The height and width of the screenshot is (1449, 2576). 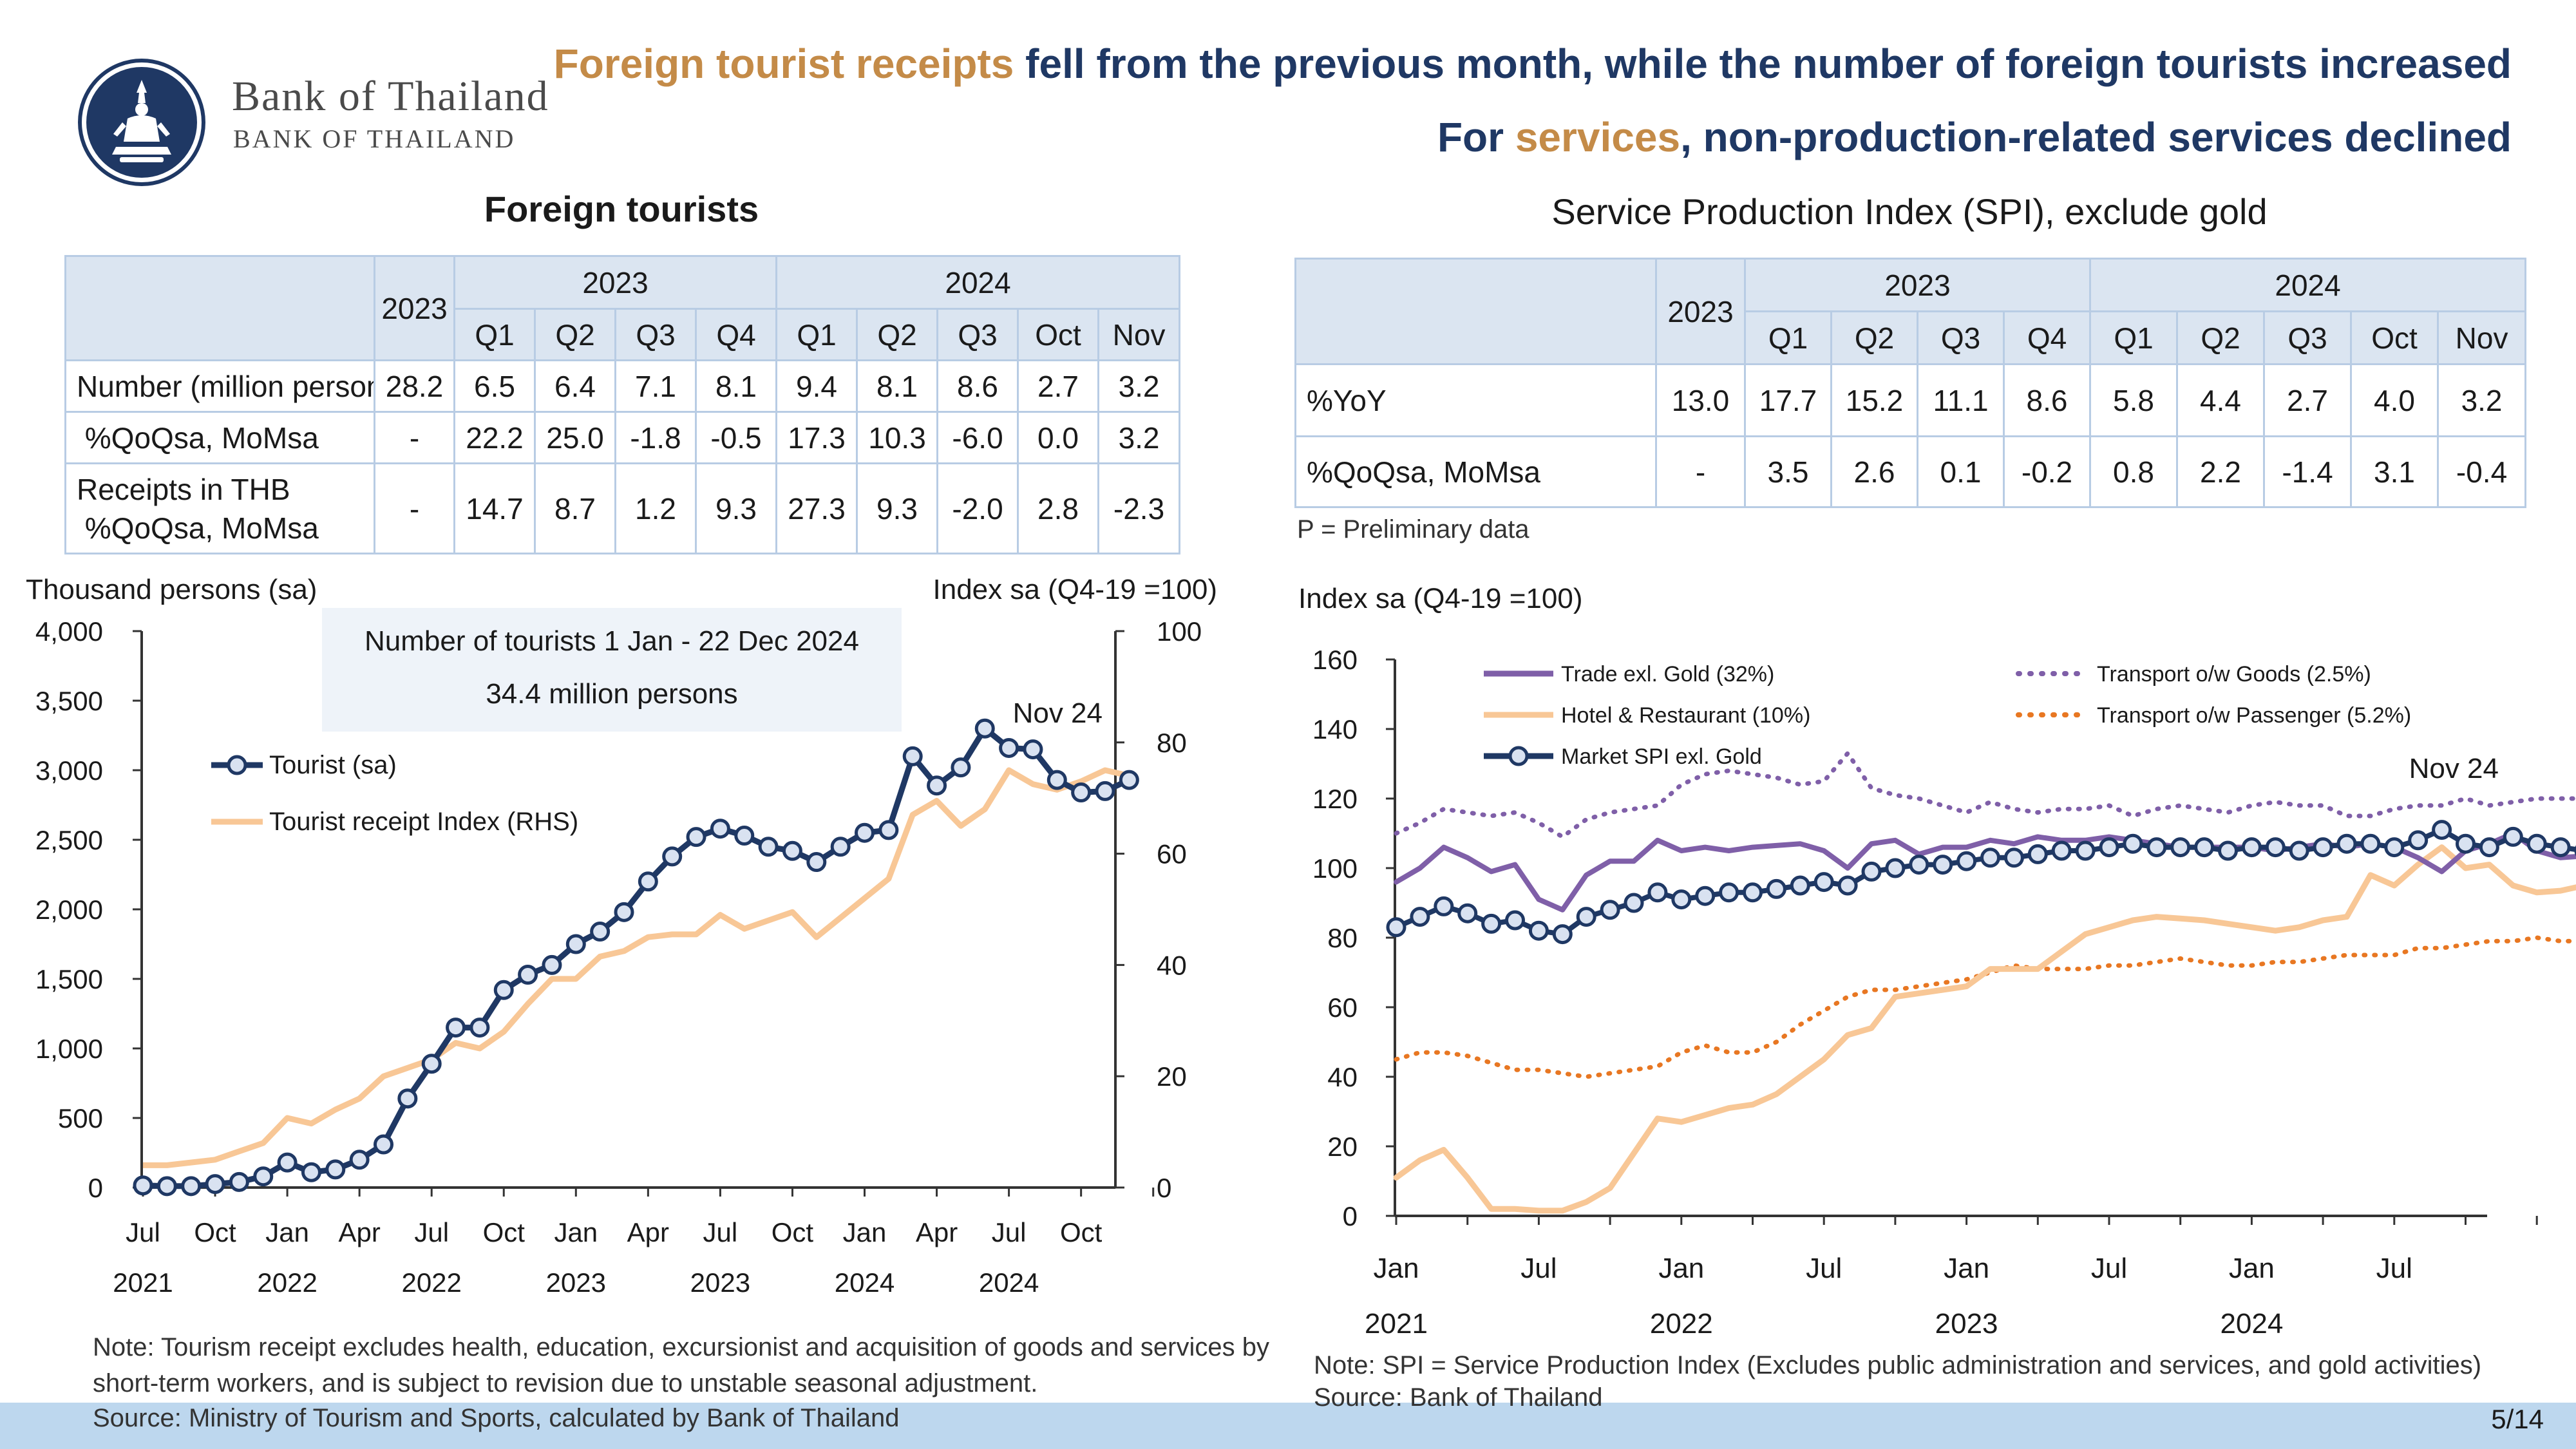 I want to click on table-cell: 8.6, so click(x=977, y=386).